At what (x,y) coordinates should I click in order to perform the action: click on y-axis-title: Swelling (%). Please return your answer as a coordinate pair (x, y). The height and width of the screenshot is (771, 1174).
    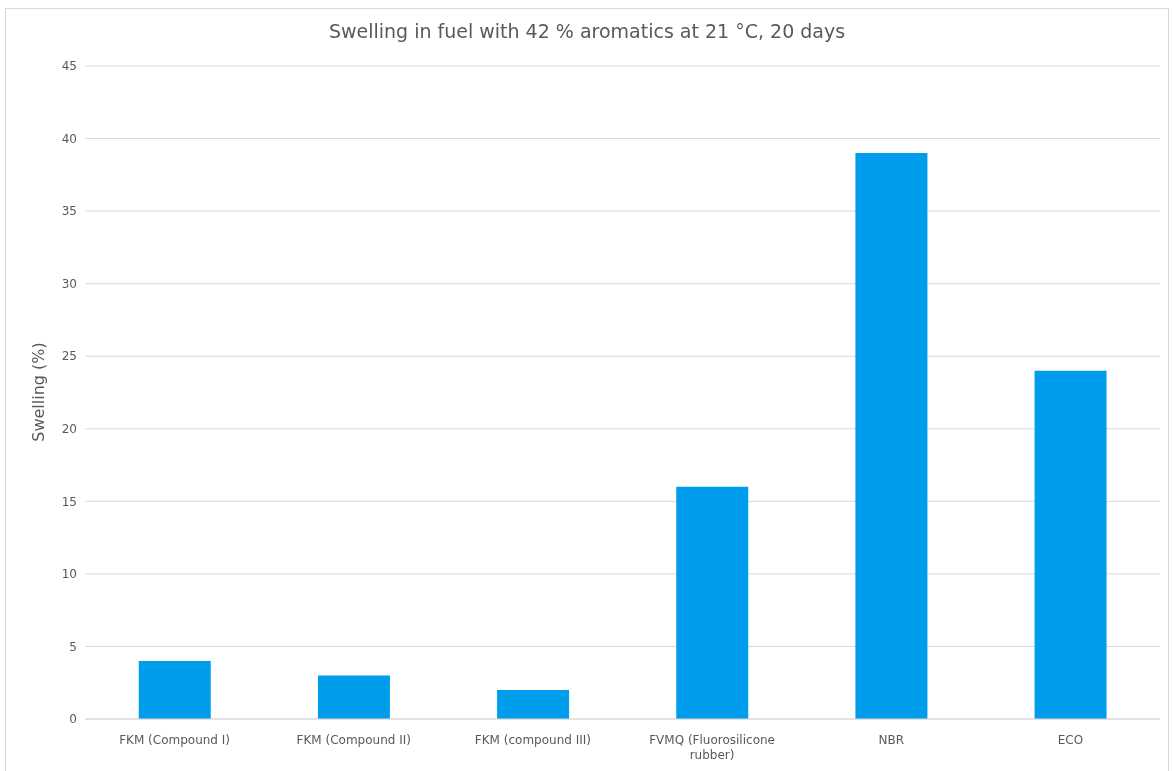
    Looking at the image, I should click on (38, 392).